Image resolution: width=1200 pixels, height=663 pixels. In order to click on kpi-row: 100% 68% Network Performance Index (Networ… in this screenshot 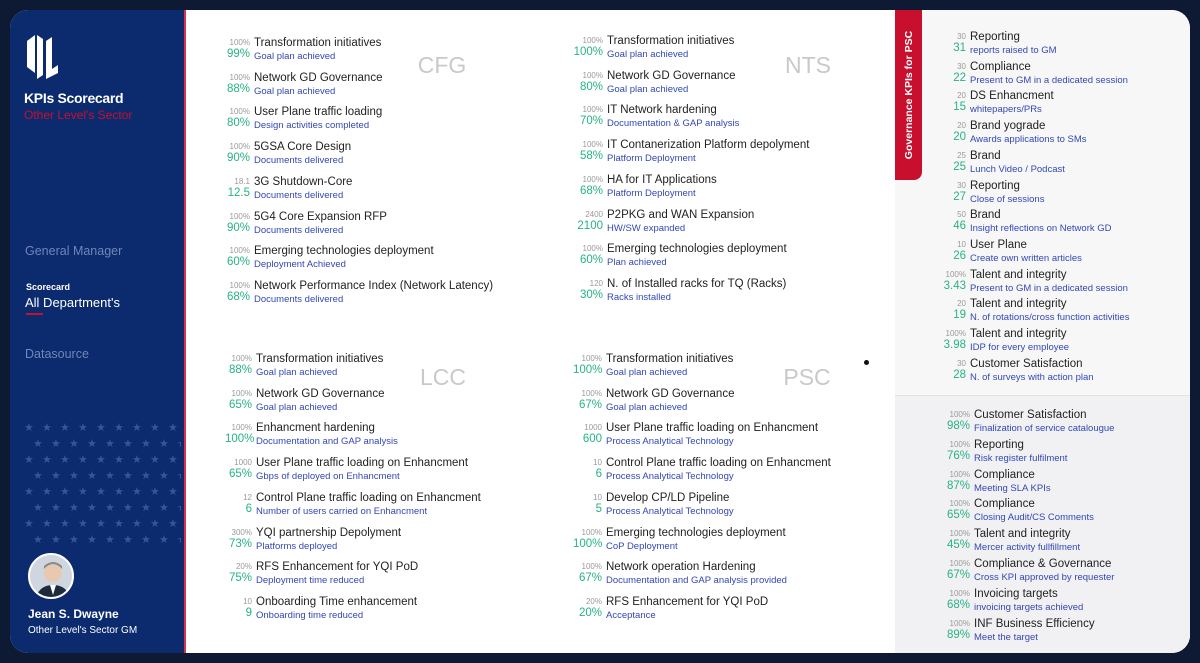, I will do `click(388, 295)`.